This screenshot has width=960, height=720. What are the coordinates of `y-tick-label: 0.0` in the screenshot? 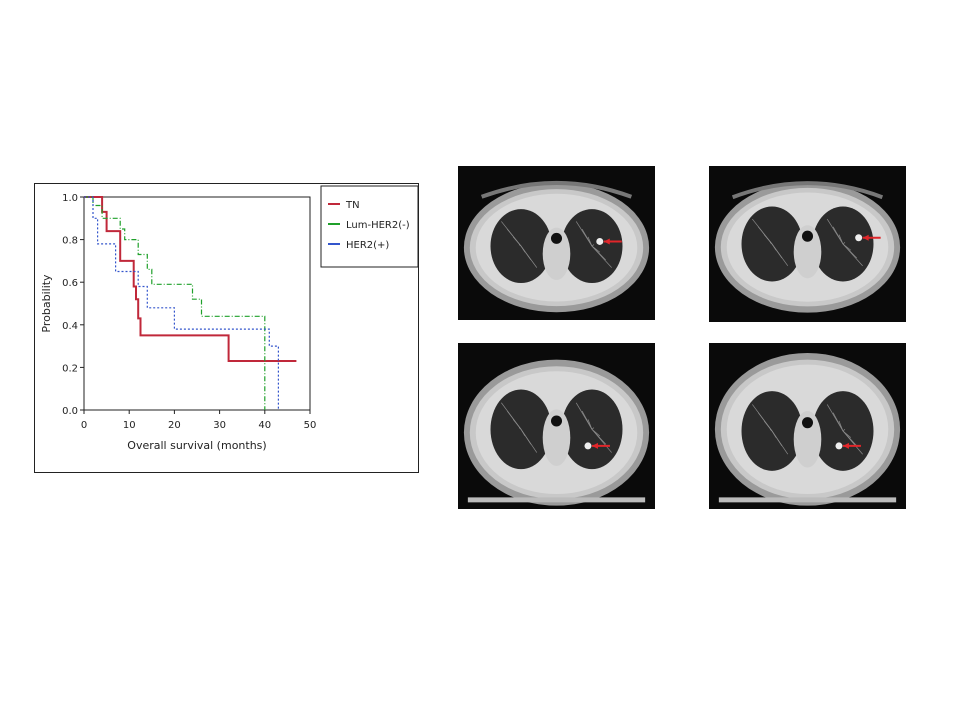 It's located at (70, 411).